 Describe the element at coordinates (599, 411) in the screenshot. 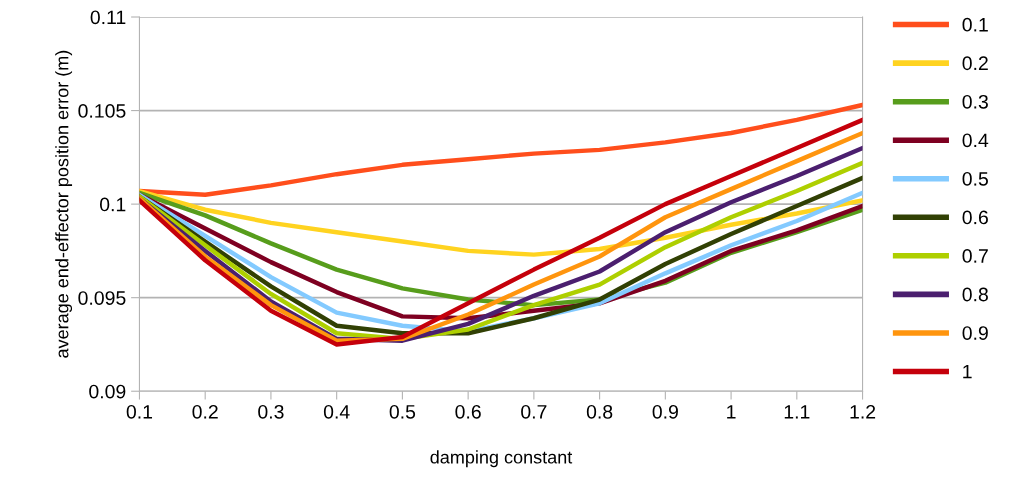

I see `x-tick-label: 0.8` at that location.